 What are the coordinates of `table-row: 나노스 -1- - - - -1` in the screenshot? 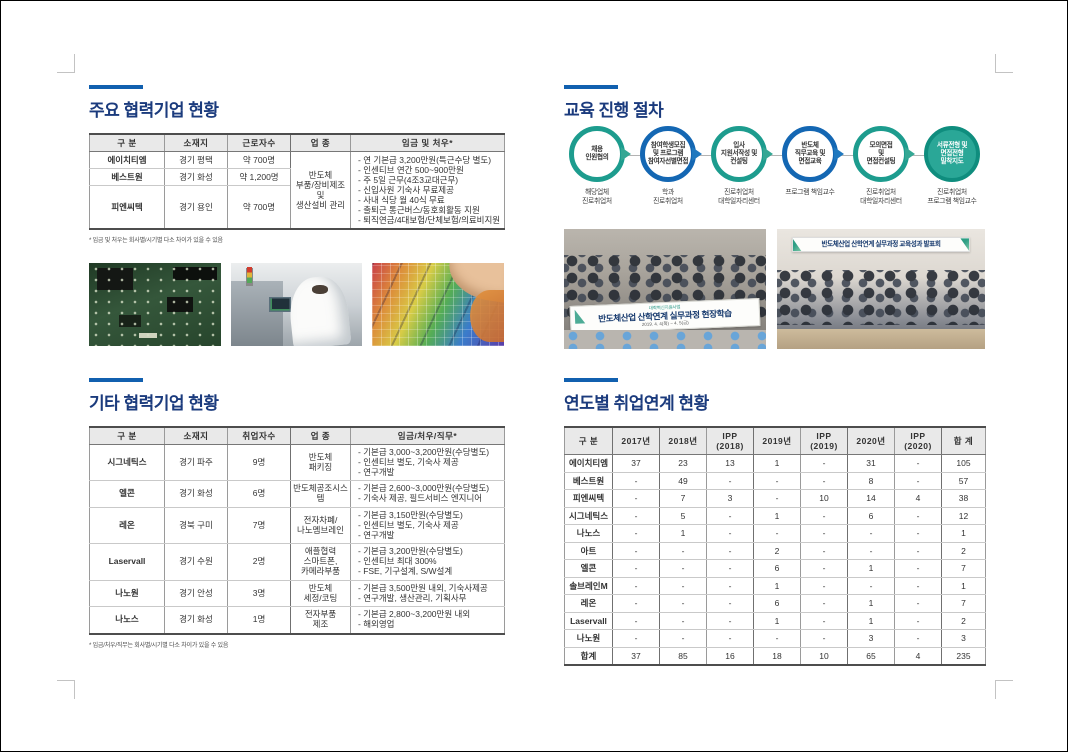 It's located at (775, 533).